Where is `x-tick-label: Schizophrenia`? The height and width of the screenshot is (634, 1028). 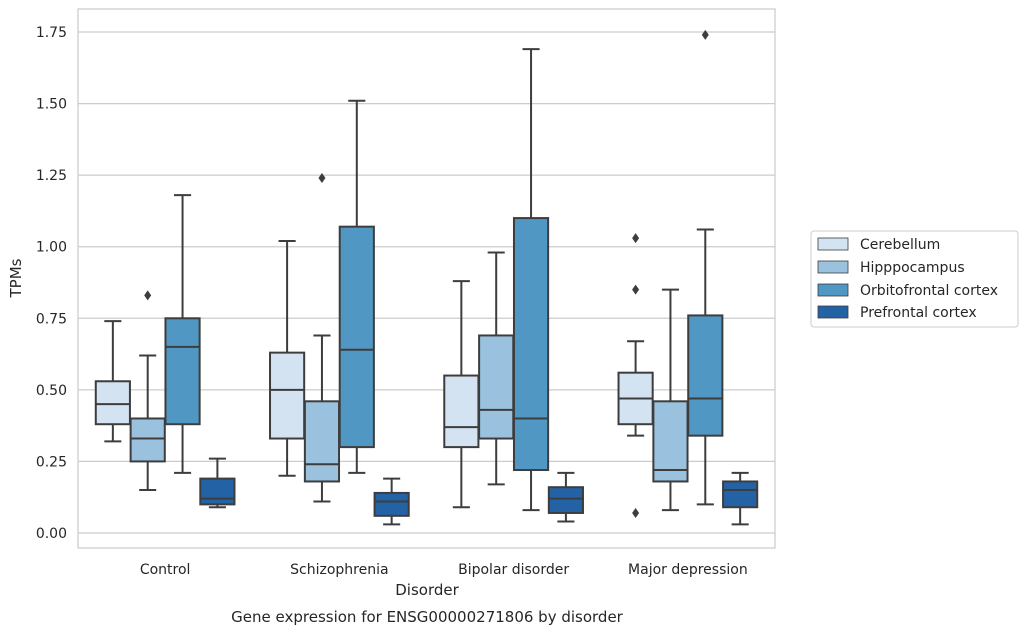 x-tick-label: Schizophrenia is located at coordinates (339, 570).